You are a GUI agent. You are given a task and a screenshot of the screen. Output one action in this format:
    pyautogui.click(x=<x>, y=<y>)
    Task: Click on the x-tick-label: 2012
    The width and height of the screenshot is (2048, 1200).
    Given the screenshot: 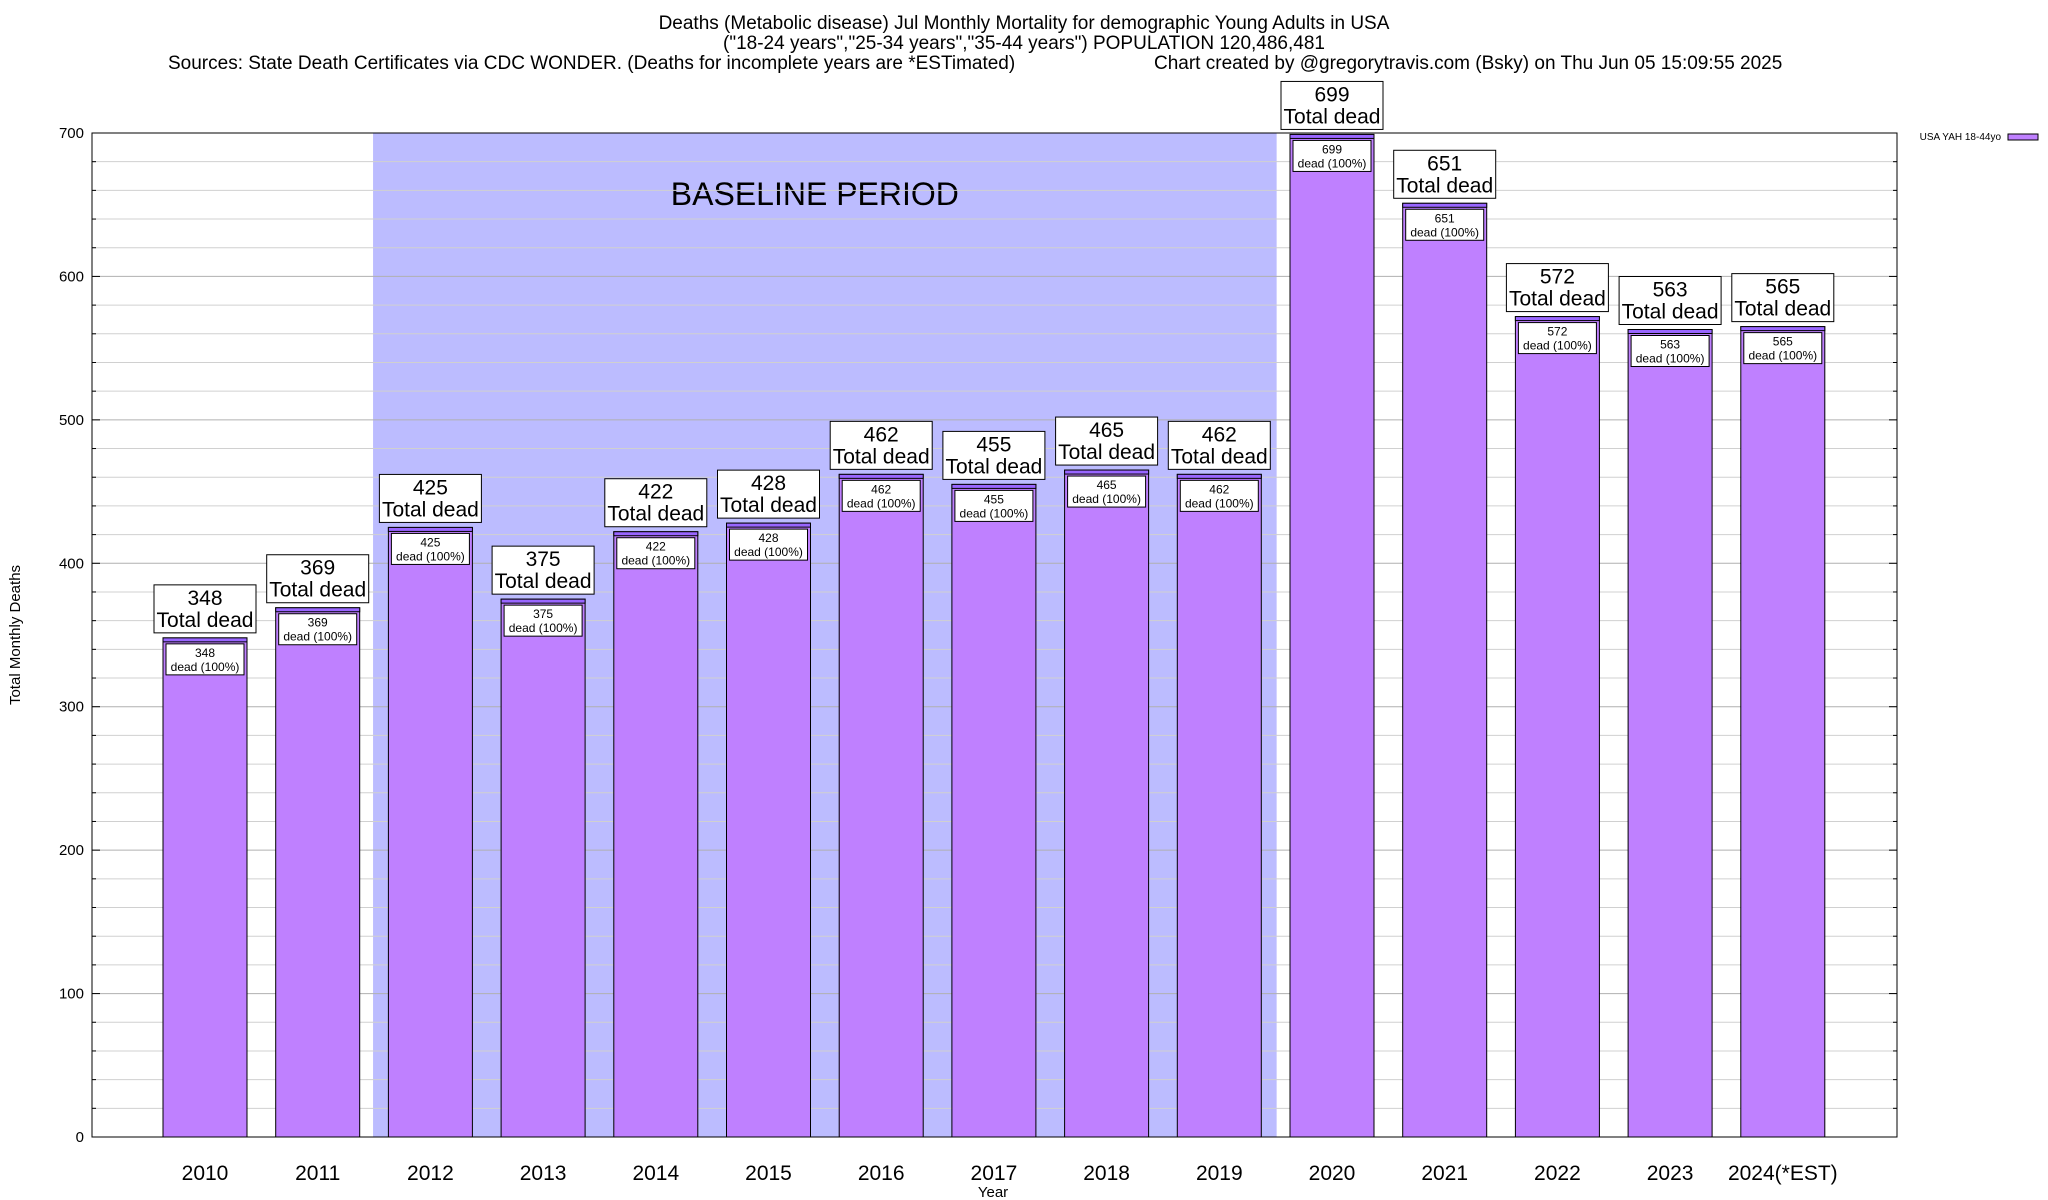 What is the action you would take?
    pyautogui.click(x=430, y=1173)
    